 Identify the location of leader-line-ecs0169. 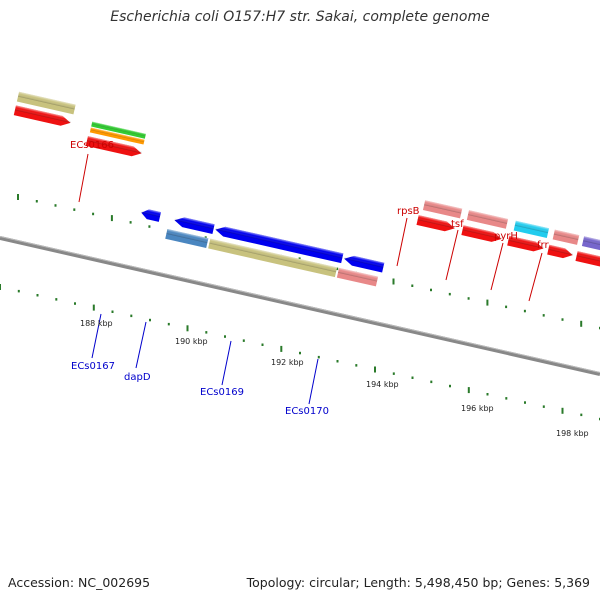
(226, 363).